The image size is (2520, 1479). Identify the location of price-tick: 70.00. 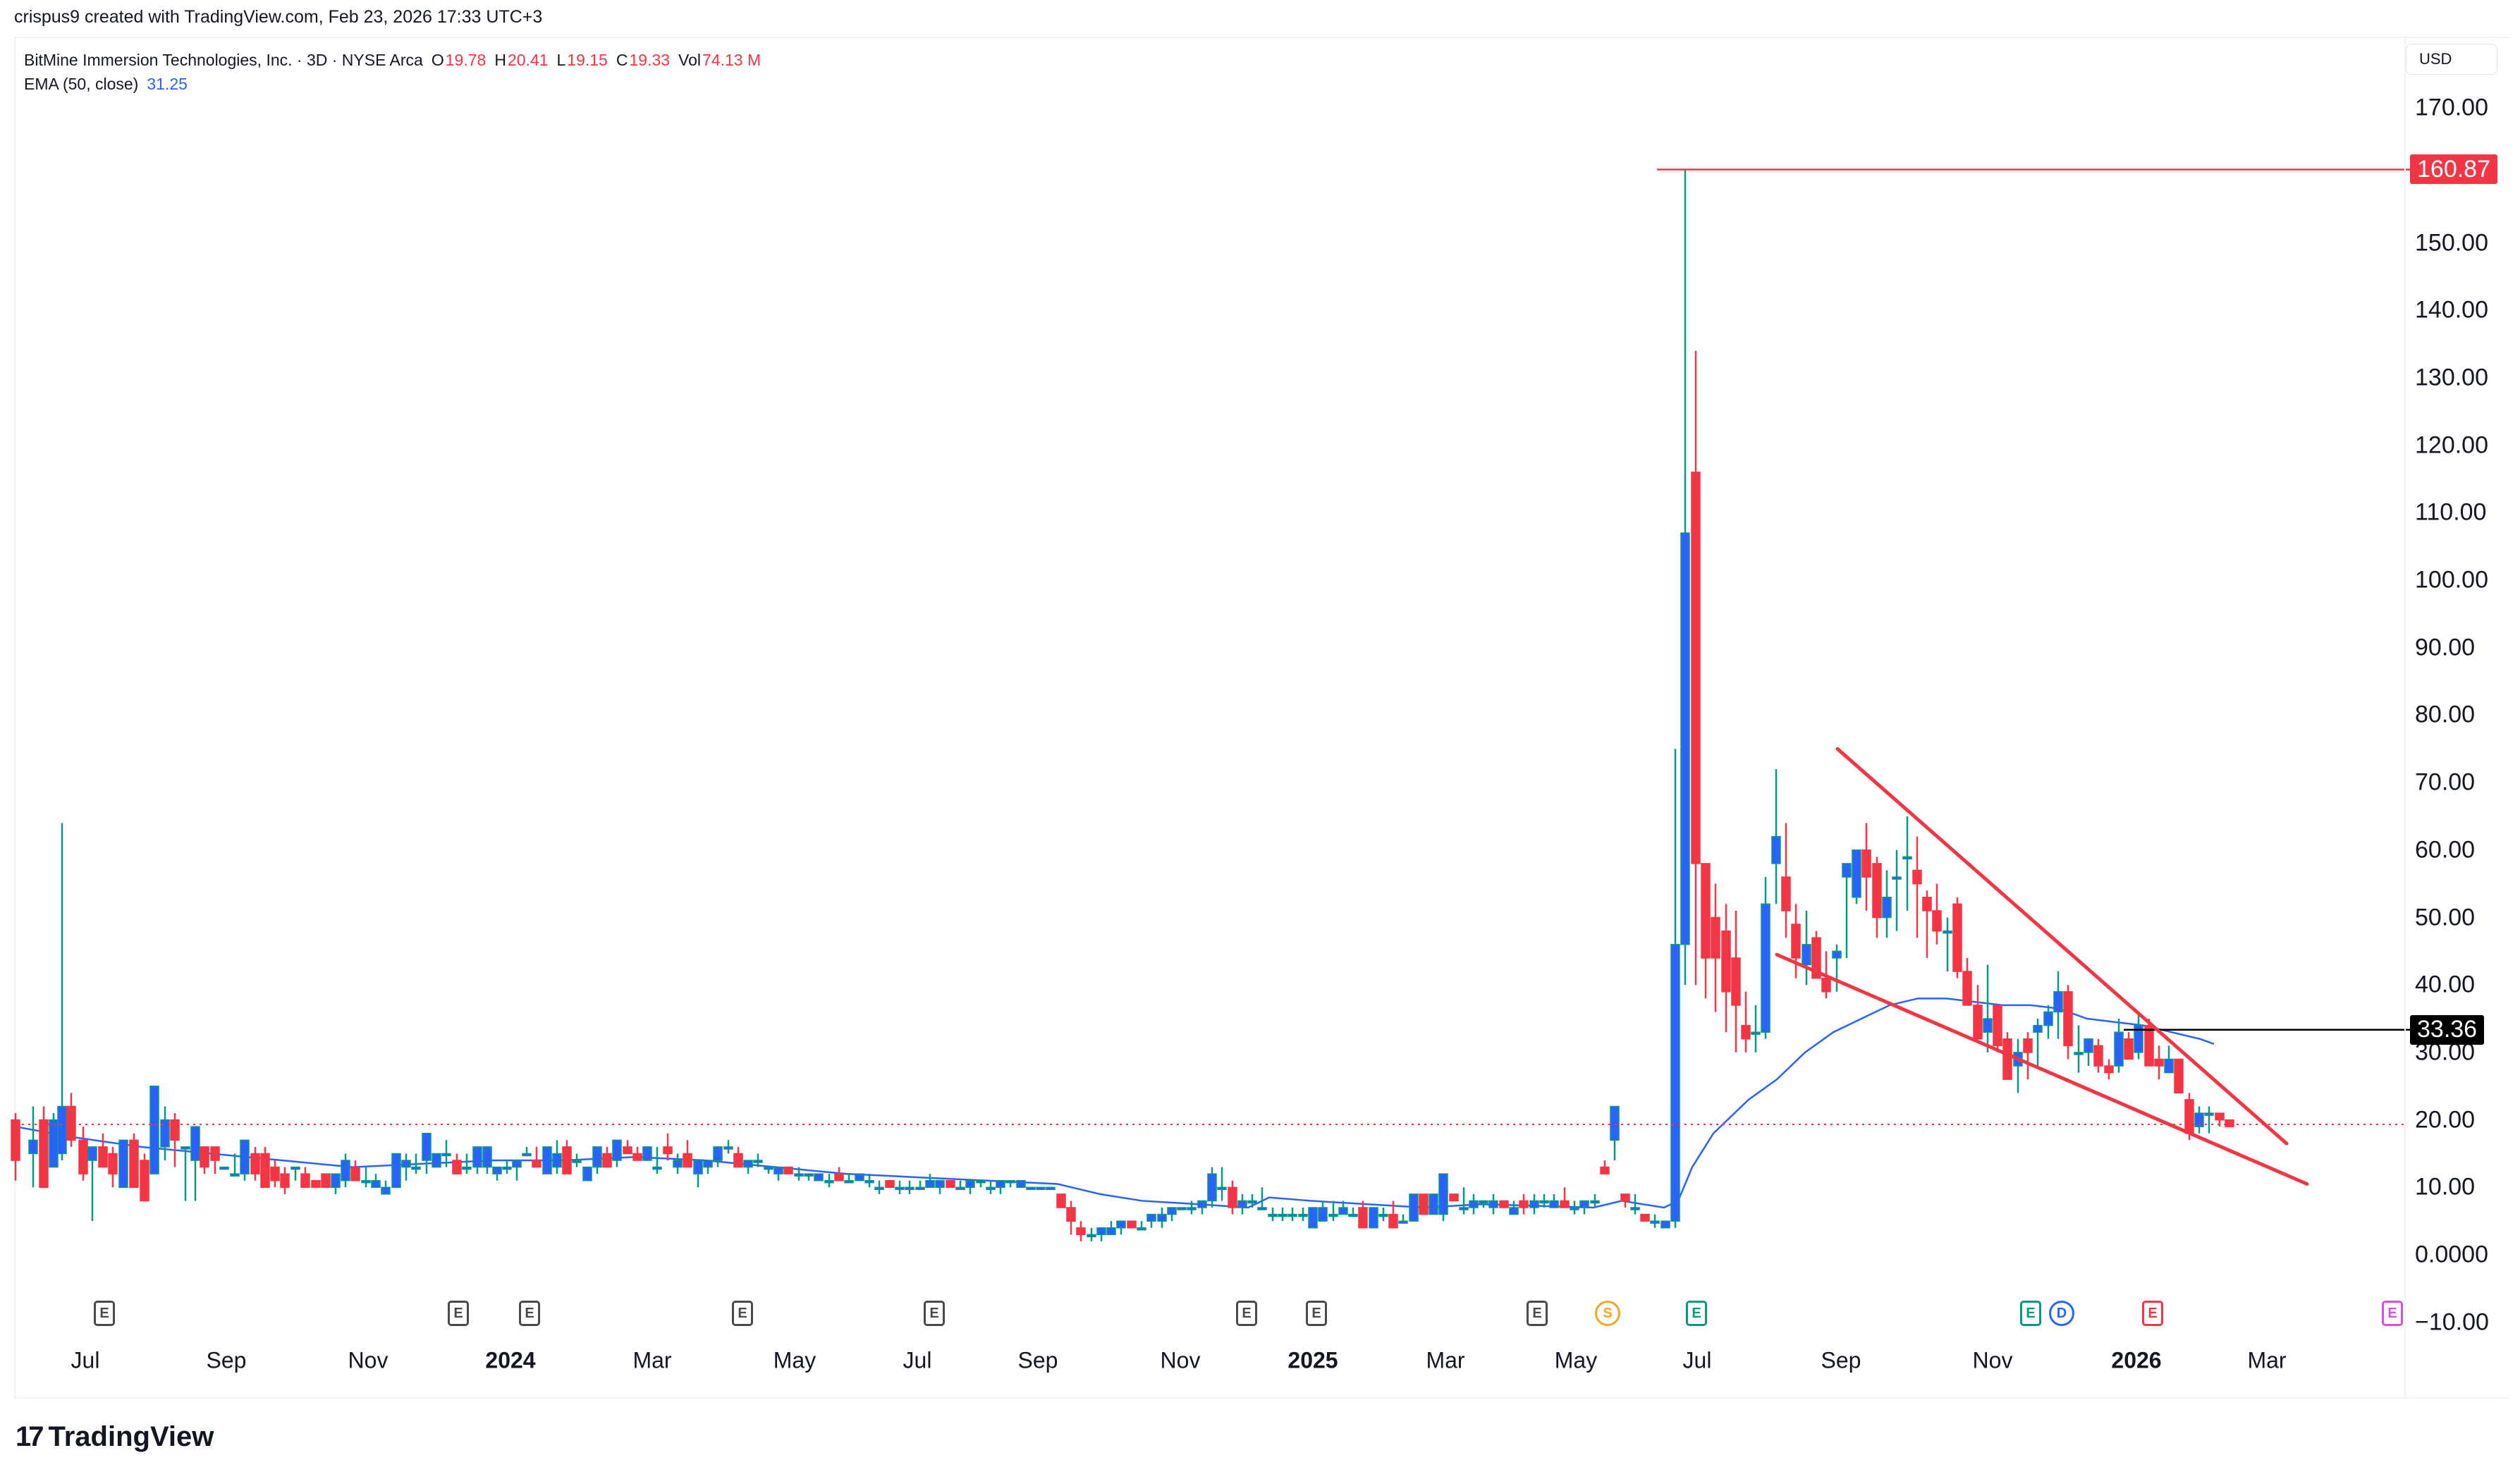
(2445, 782).